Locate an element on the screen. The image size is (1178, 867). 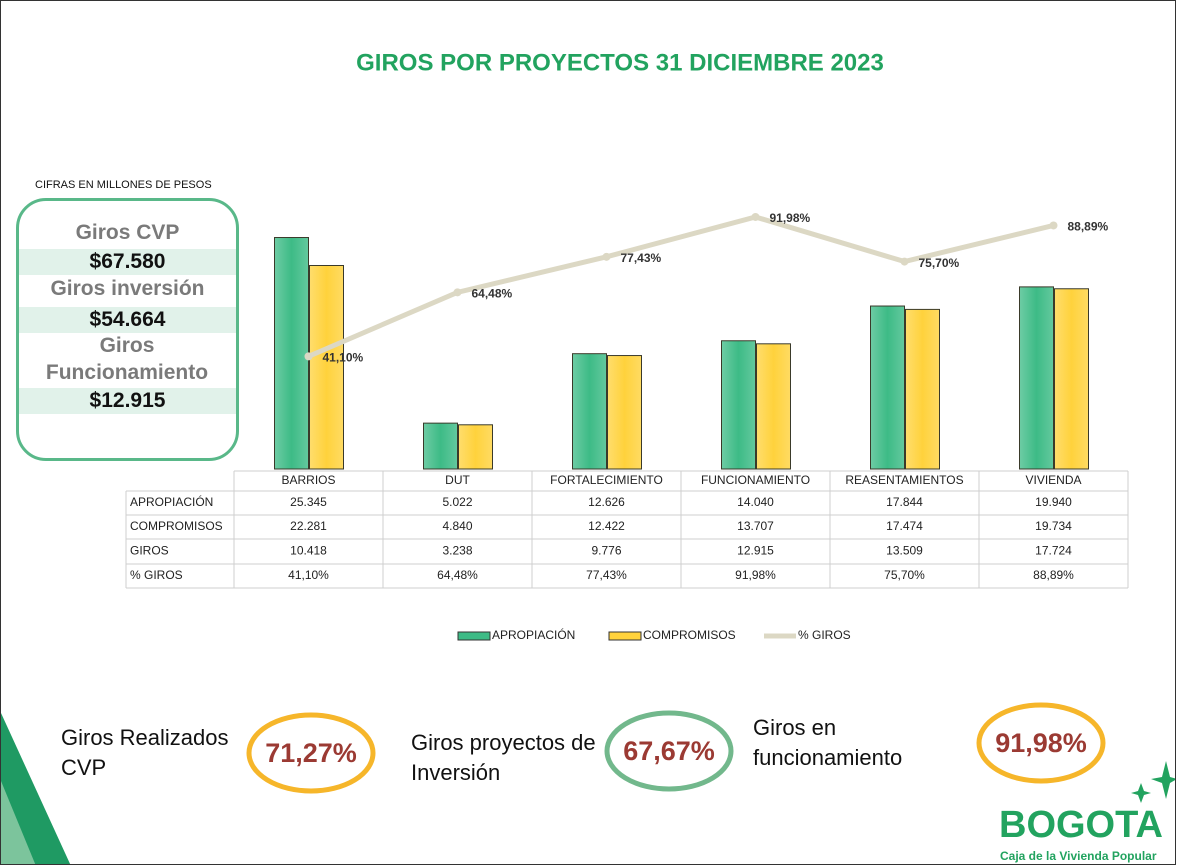
category-label: VIVIENDA is located at coordinates (1053, 480).